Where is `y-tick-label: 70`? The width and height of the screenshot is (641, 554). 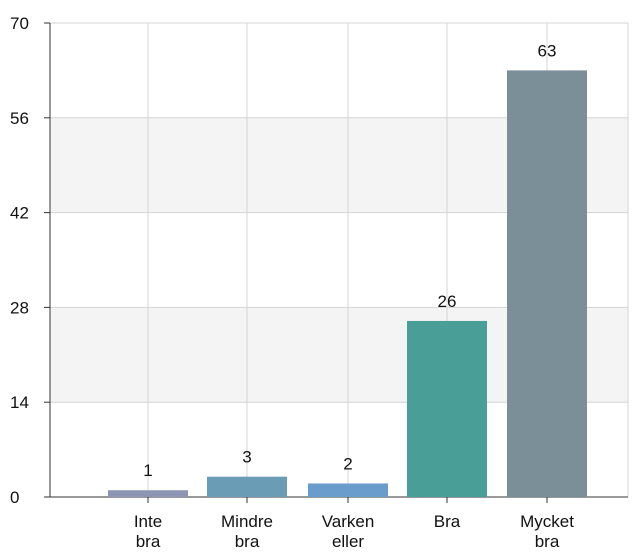 y-tick-label: 70 is located at coordinates (19, 23).